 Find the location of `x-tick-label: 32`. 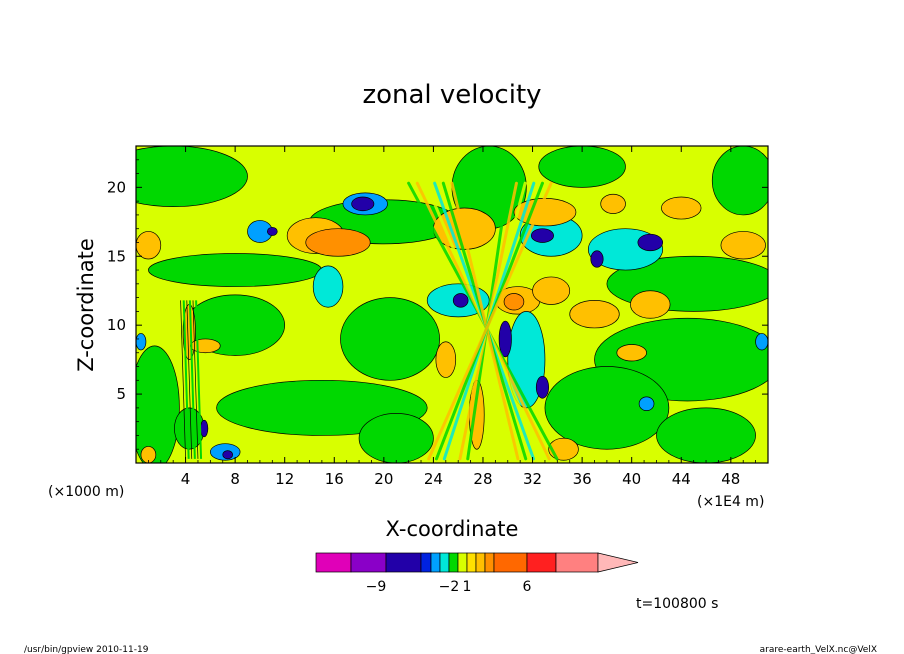

x-tick-label: 32 is located at coordinates (532, 479).